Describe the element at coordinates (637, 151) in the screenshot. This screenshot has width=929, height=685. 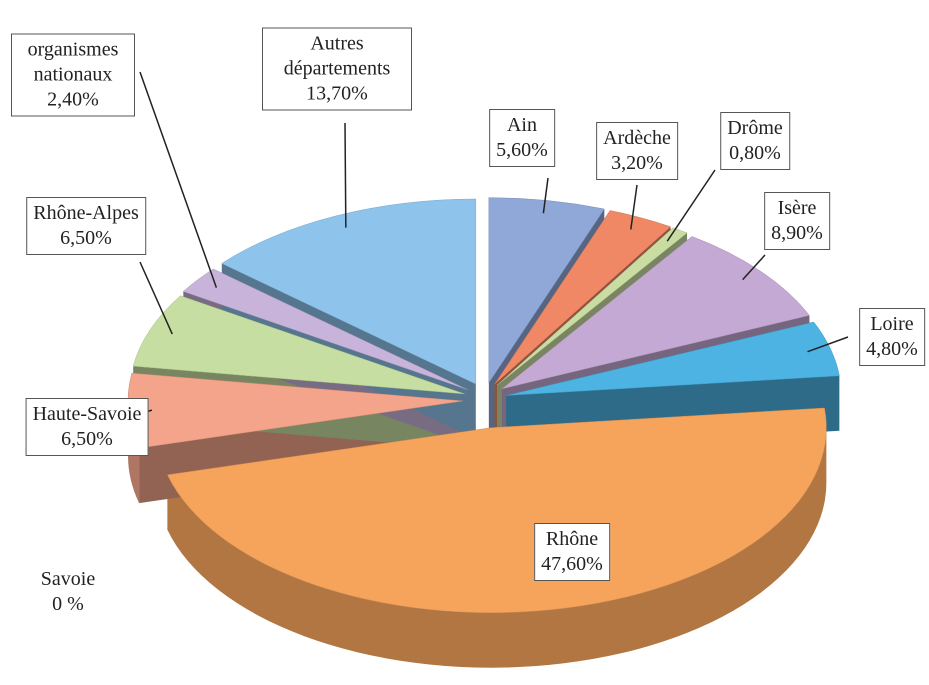
I see `data-label: Ardèche 3,20%` at that location.